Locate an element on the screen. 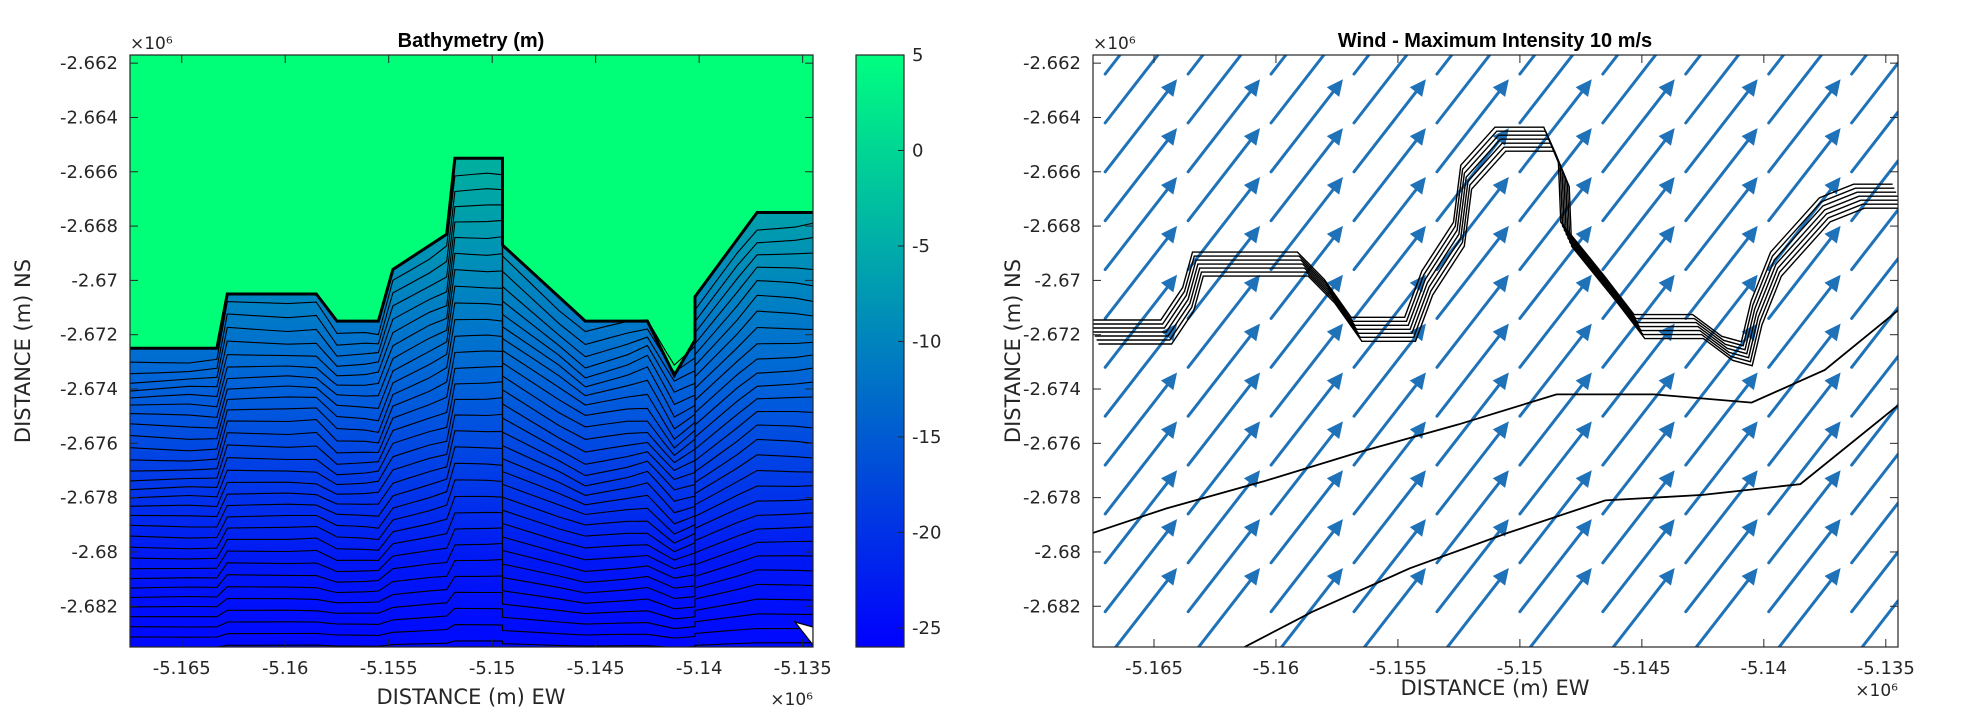 The width and height of the screenshot is (1981, 722). wind-x-tick-label: -5.16 is located at coordinates (1276, 668).